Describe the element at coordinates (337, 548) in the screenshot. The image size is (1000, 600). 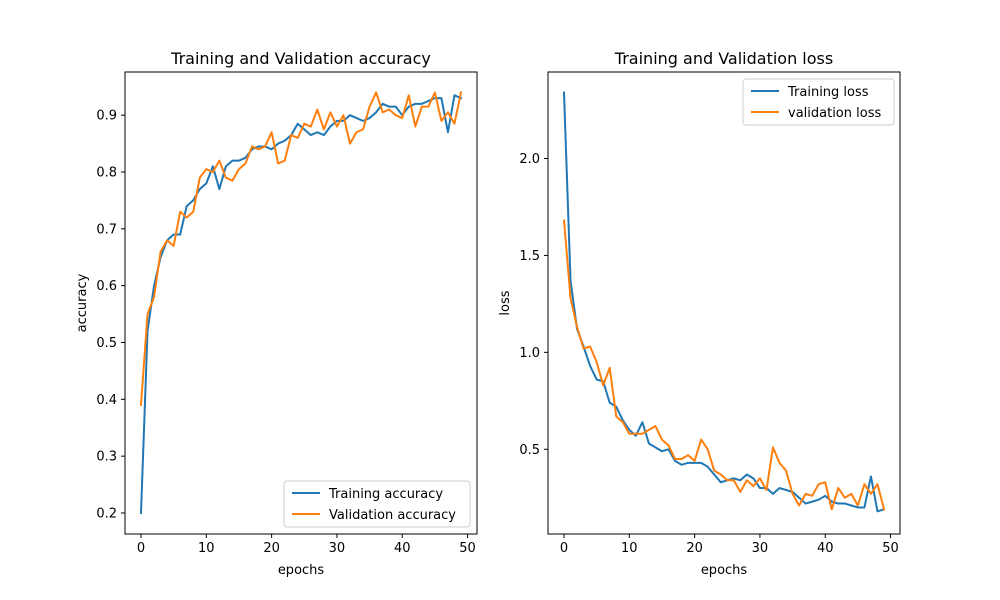
I see `accuracy-x-tick-label: 30` at that location.